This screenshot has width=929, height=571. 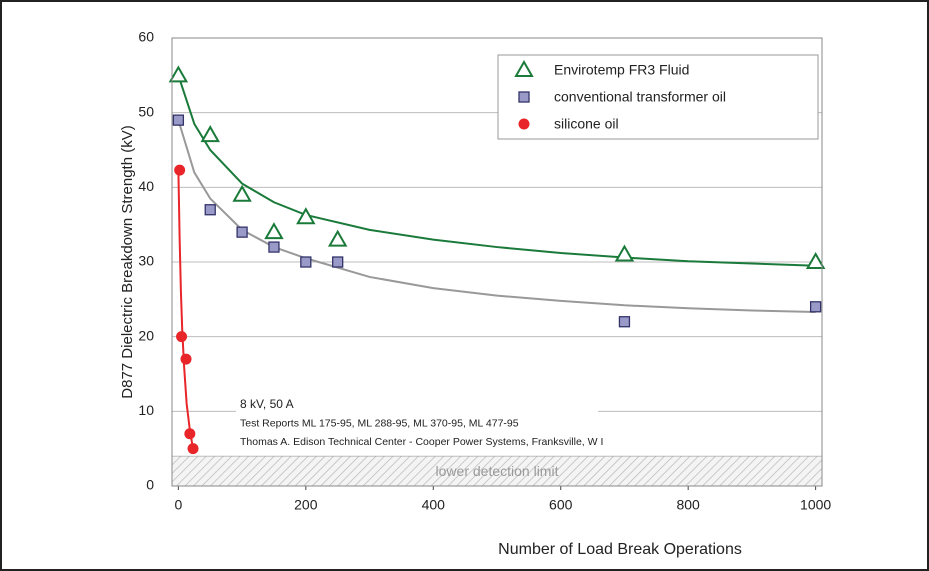 I want to click on y-axis-label: D877 Dielectric Breakdown Strength (kV), so click(x=127, y=261).